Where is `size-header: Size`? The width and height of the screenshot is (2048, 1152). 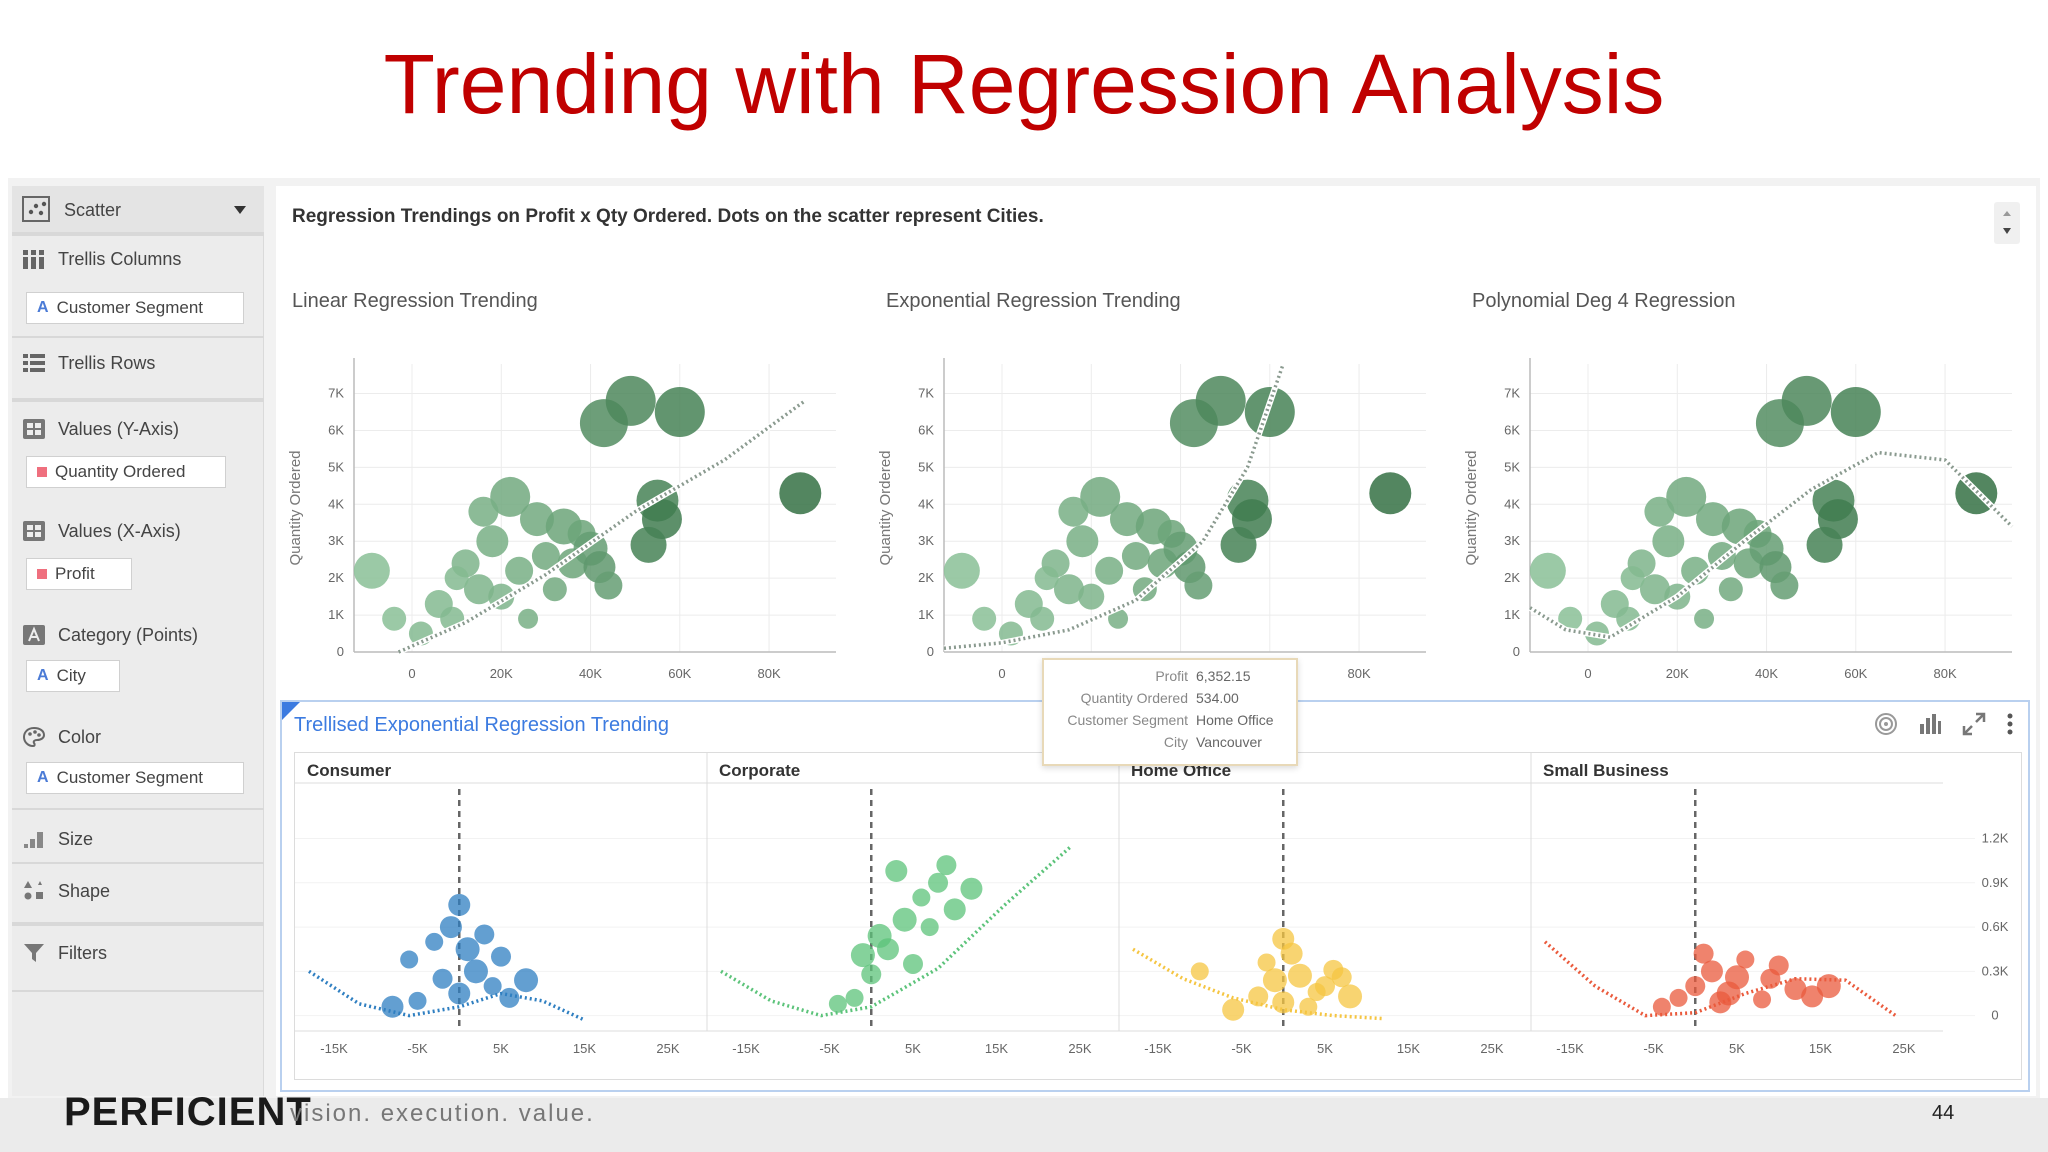 size-header: Size is located at coordinates (57, 839).